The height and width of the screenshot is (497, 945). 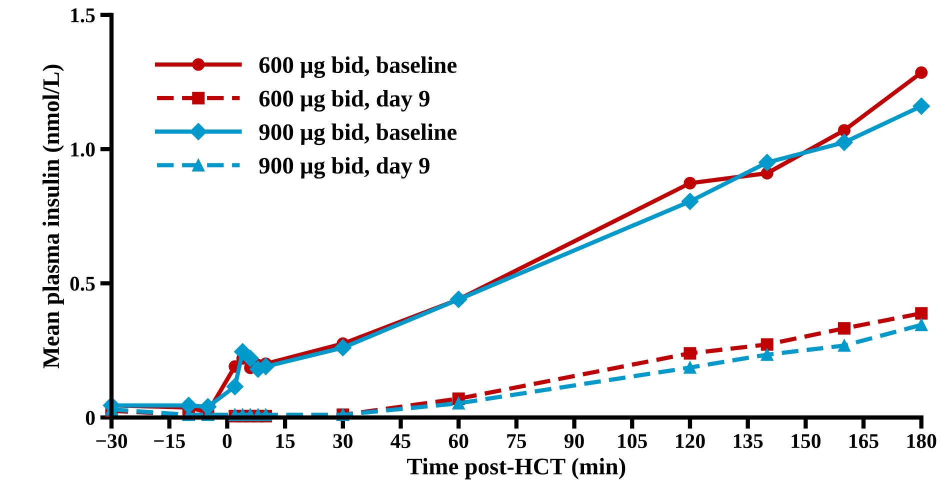 What do you see at coordinates (458, 441) in the screenshot?
I see `x-tick-label: 60` at bounding box center [458, 441].